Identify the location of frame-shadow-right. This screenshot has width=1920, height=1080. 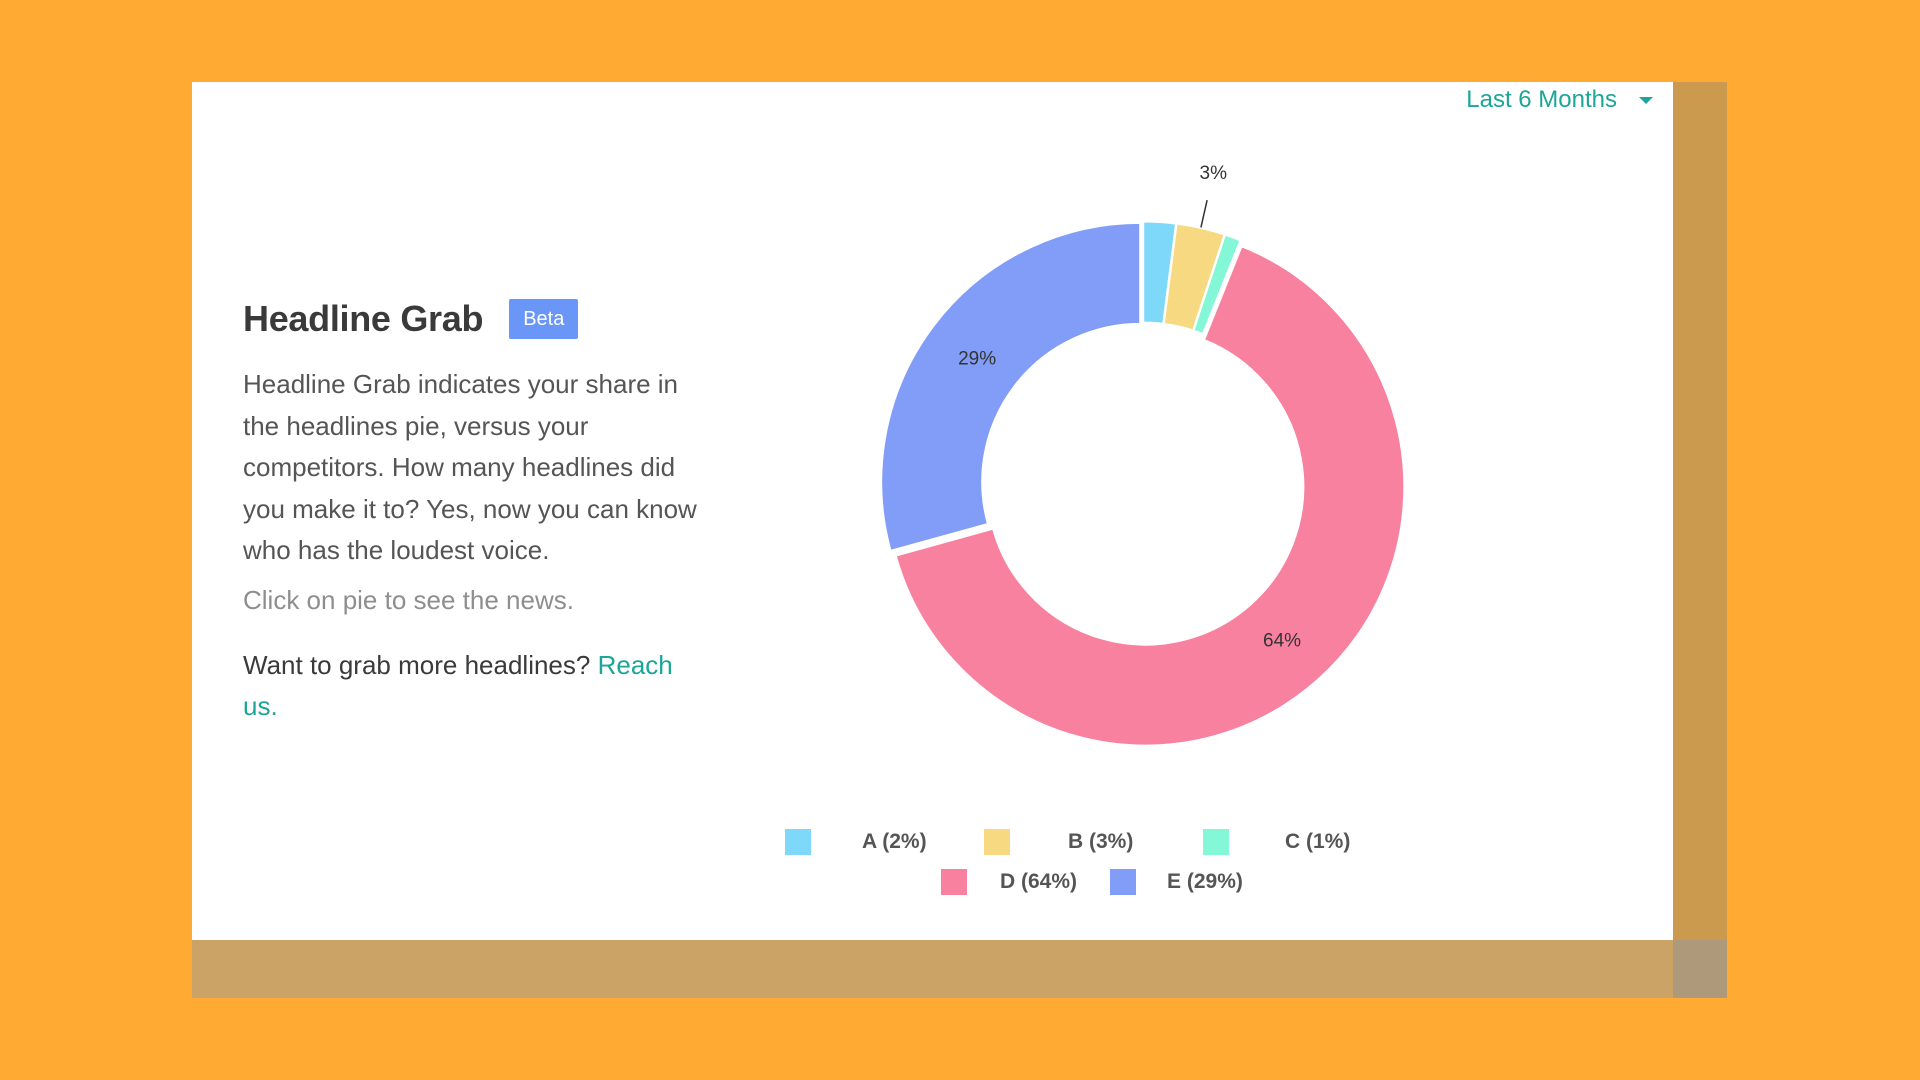
(1700, 511).